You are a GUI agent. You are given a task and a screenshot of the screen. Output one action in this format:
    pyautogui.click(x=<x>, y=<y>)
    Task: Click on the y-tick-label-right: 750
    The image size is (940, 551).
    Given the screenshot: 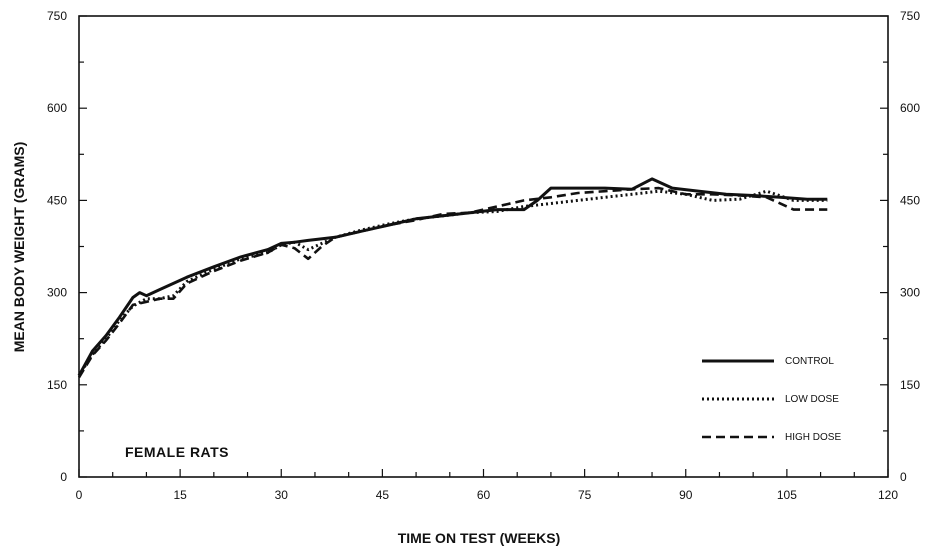 What is the action you would take?
    pyautogui.click(x=910, y=16)
    